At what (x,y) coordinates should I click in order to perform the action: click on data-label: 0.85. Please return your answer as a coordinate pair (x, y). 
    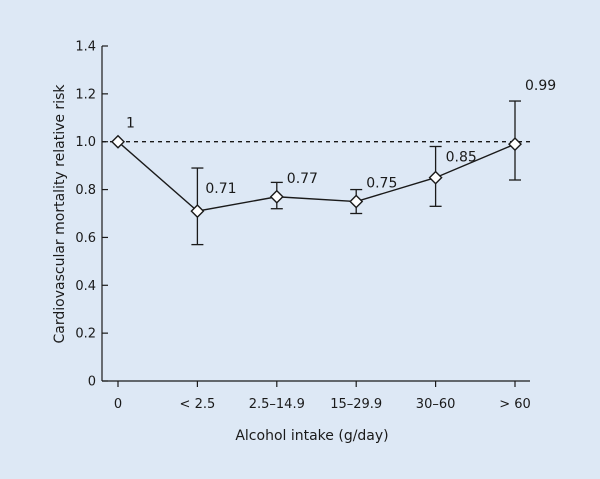
    Looking at the image, I should click on (461, 158).